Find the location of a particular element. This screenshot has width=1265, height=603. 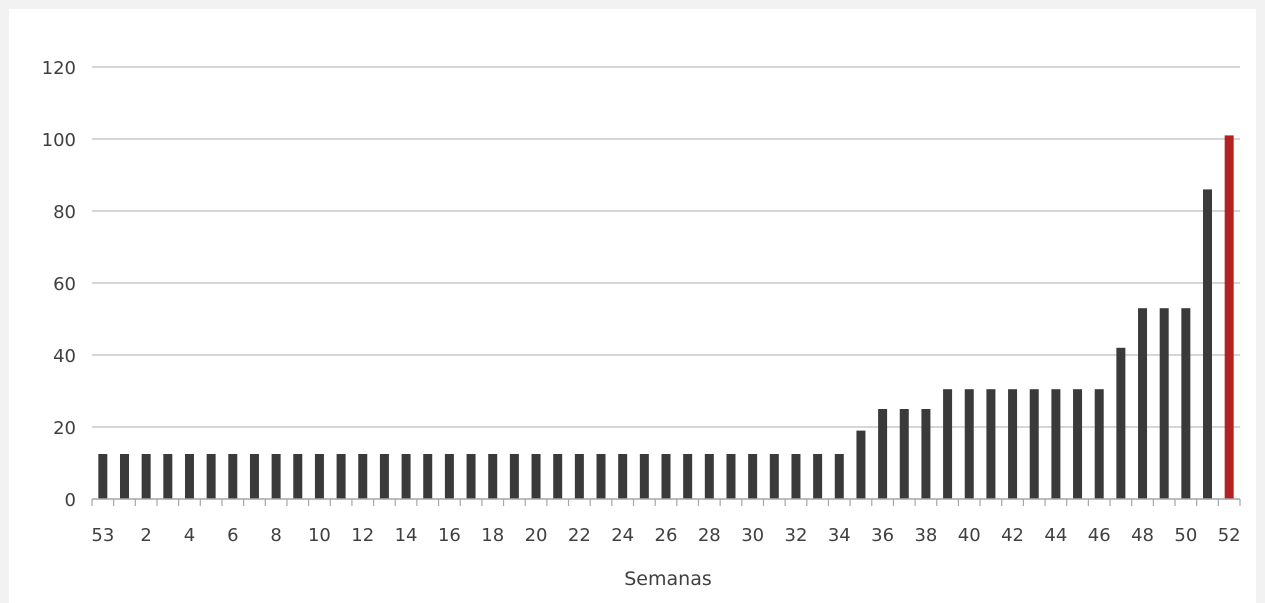

y-tick-label: 80 is located at coordinates (64, 212).